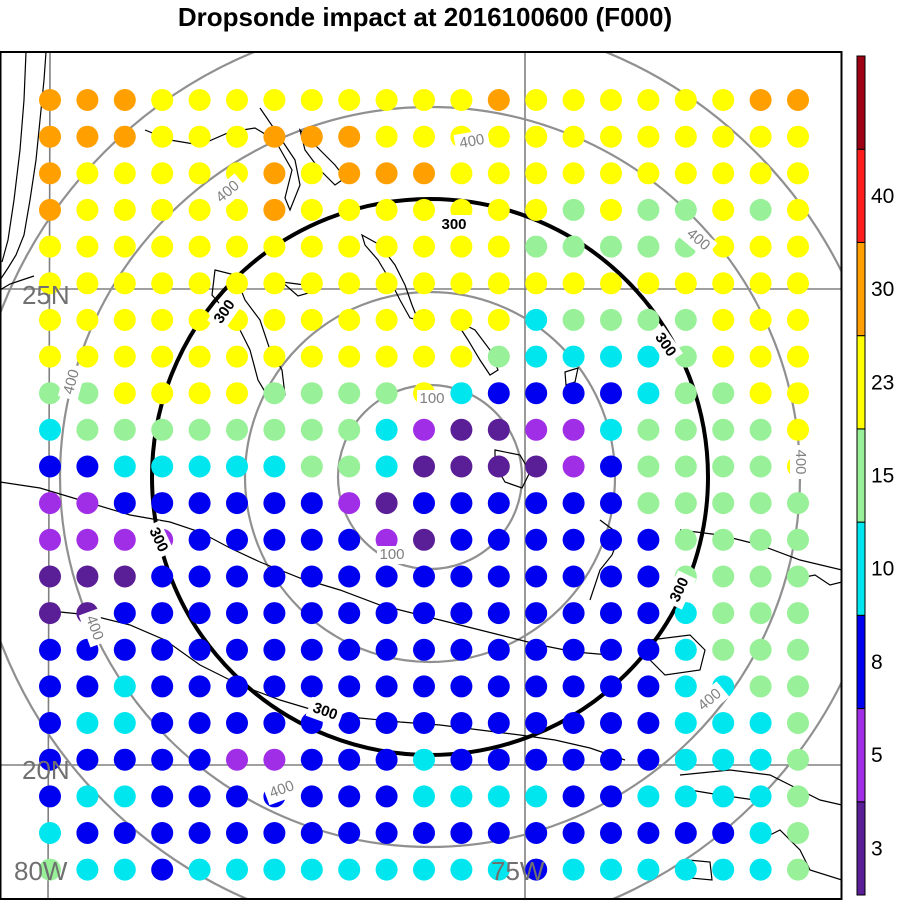 This screenshot has width=898, height=900. What do you see at coordinates (875, 475) in the screenshot?
I see `colorbar: 3 5 8 10 15 23 30 40` at bounding box center [875, 475].